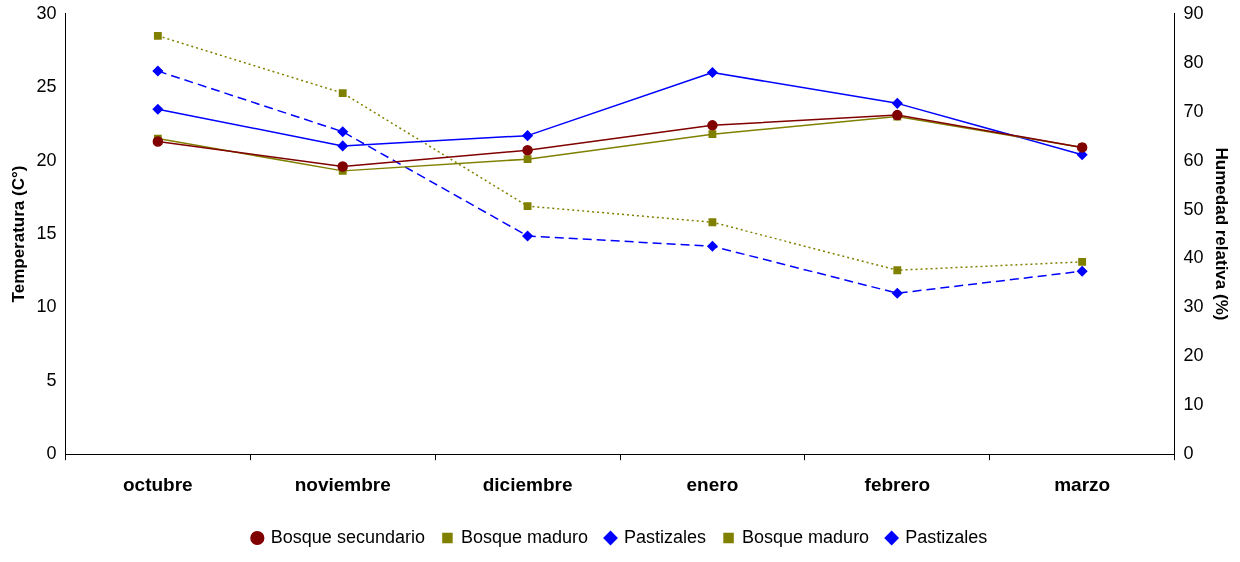  What do you see at coordinates (46, 86) in the screenshot?
I see `y-tick-label: 25` at bounding box center [46, 86].